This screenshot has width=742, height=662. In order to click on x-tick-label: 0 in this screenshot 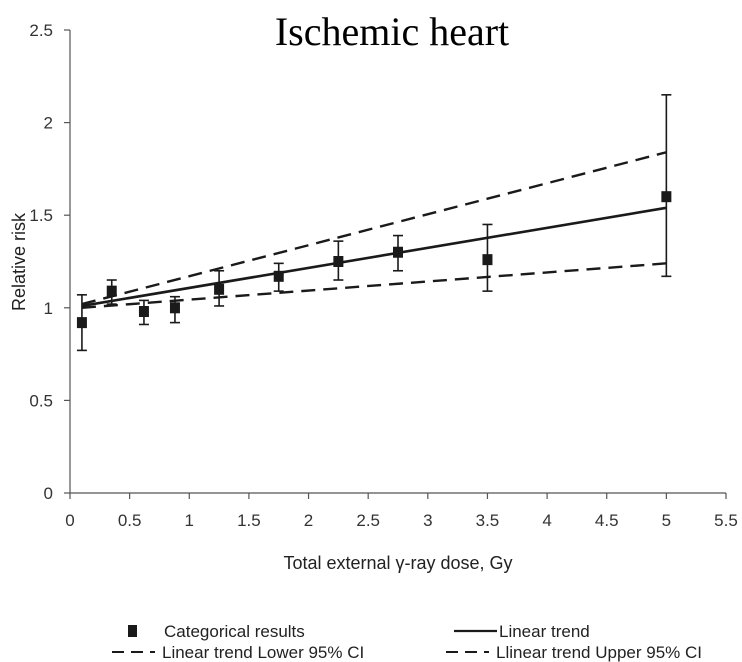, I will do `click(69, 520)`.